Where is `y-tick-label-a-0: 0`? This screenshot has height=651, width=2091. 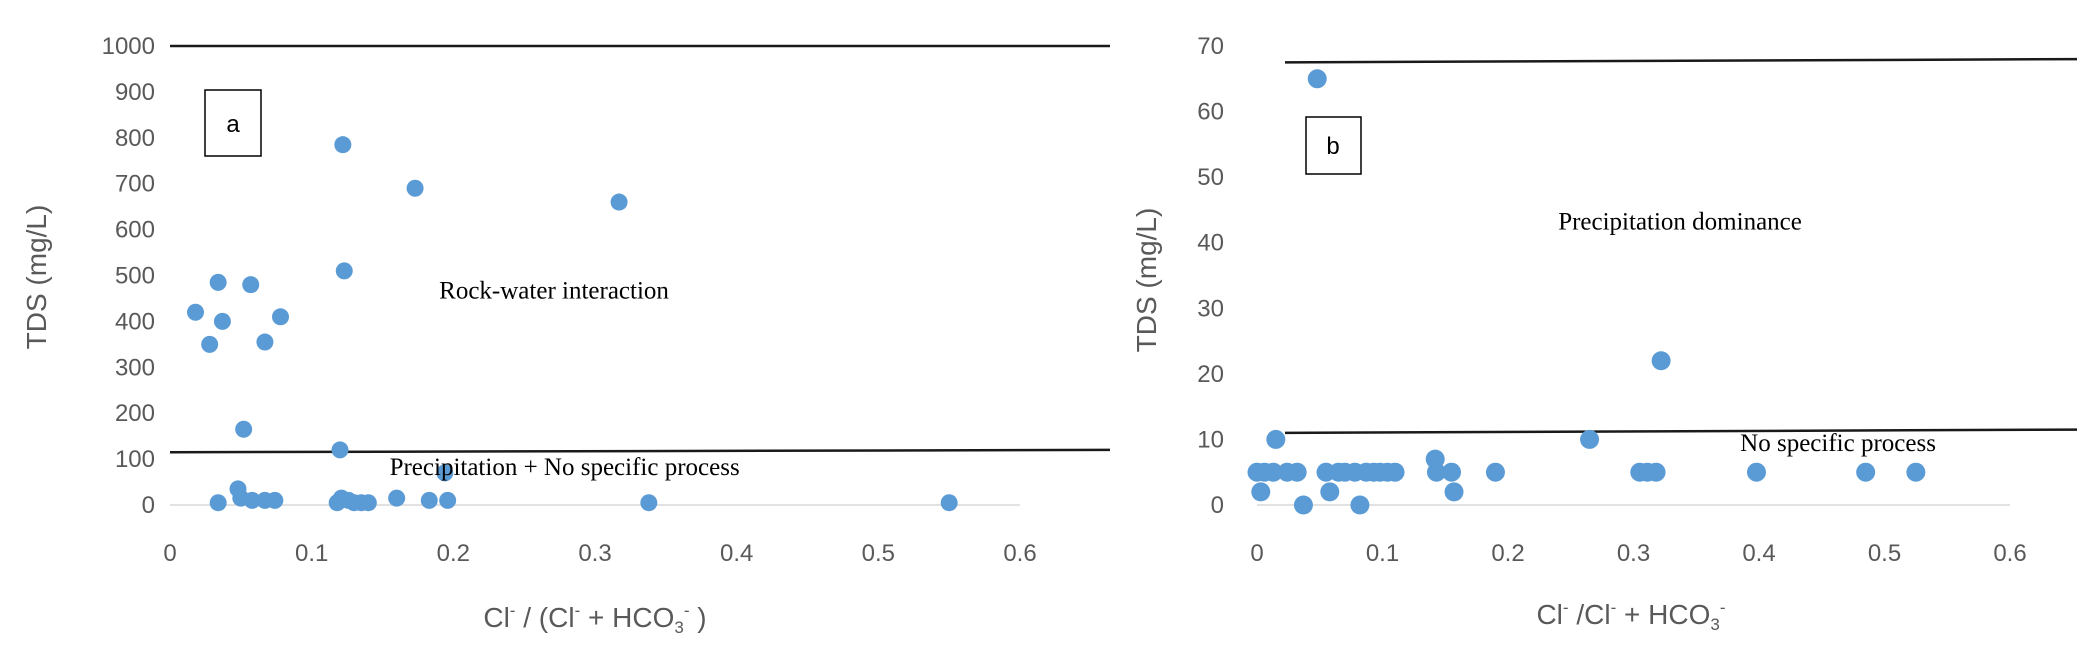 y-tick-label-a-0: 0 is located at coordinates (148, 505).